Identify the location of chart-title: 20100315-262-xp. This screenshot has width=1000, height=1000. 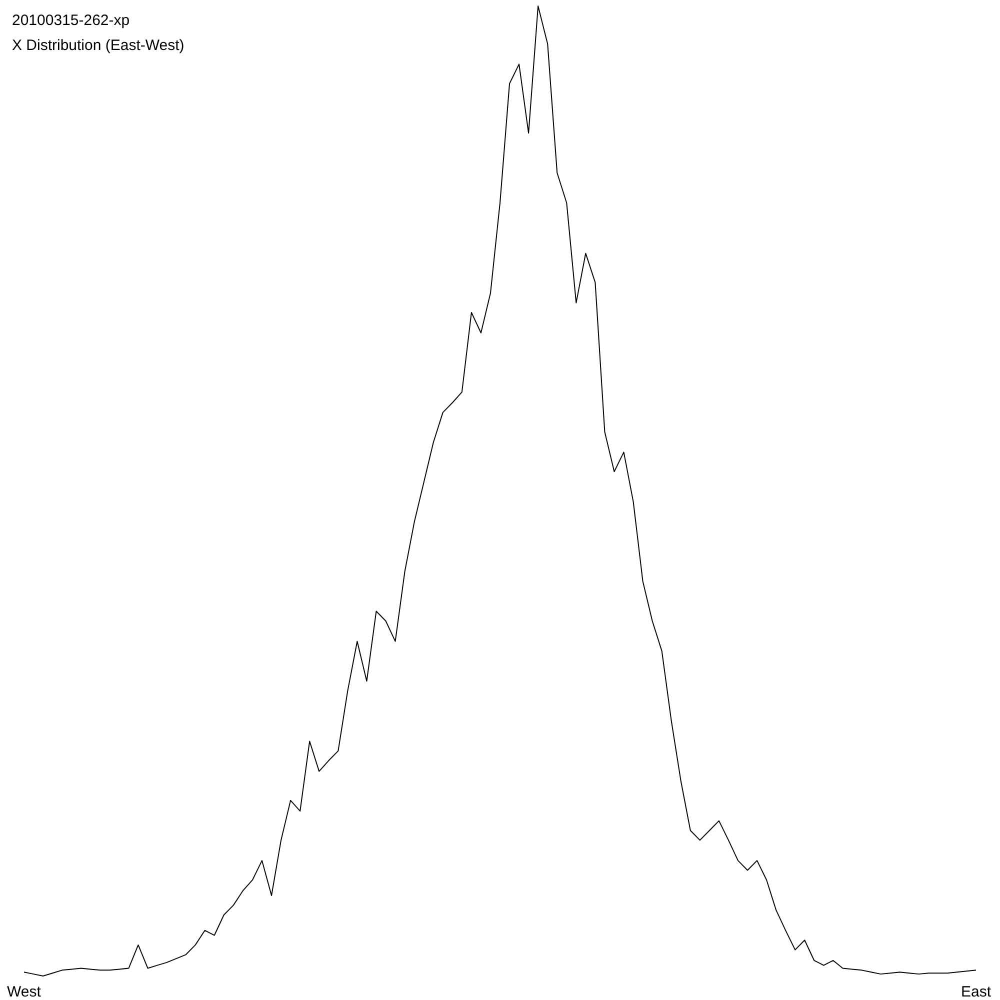
(71, 20).